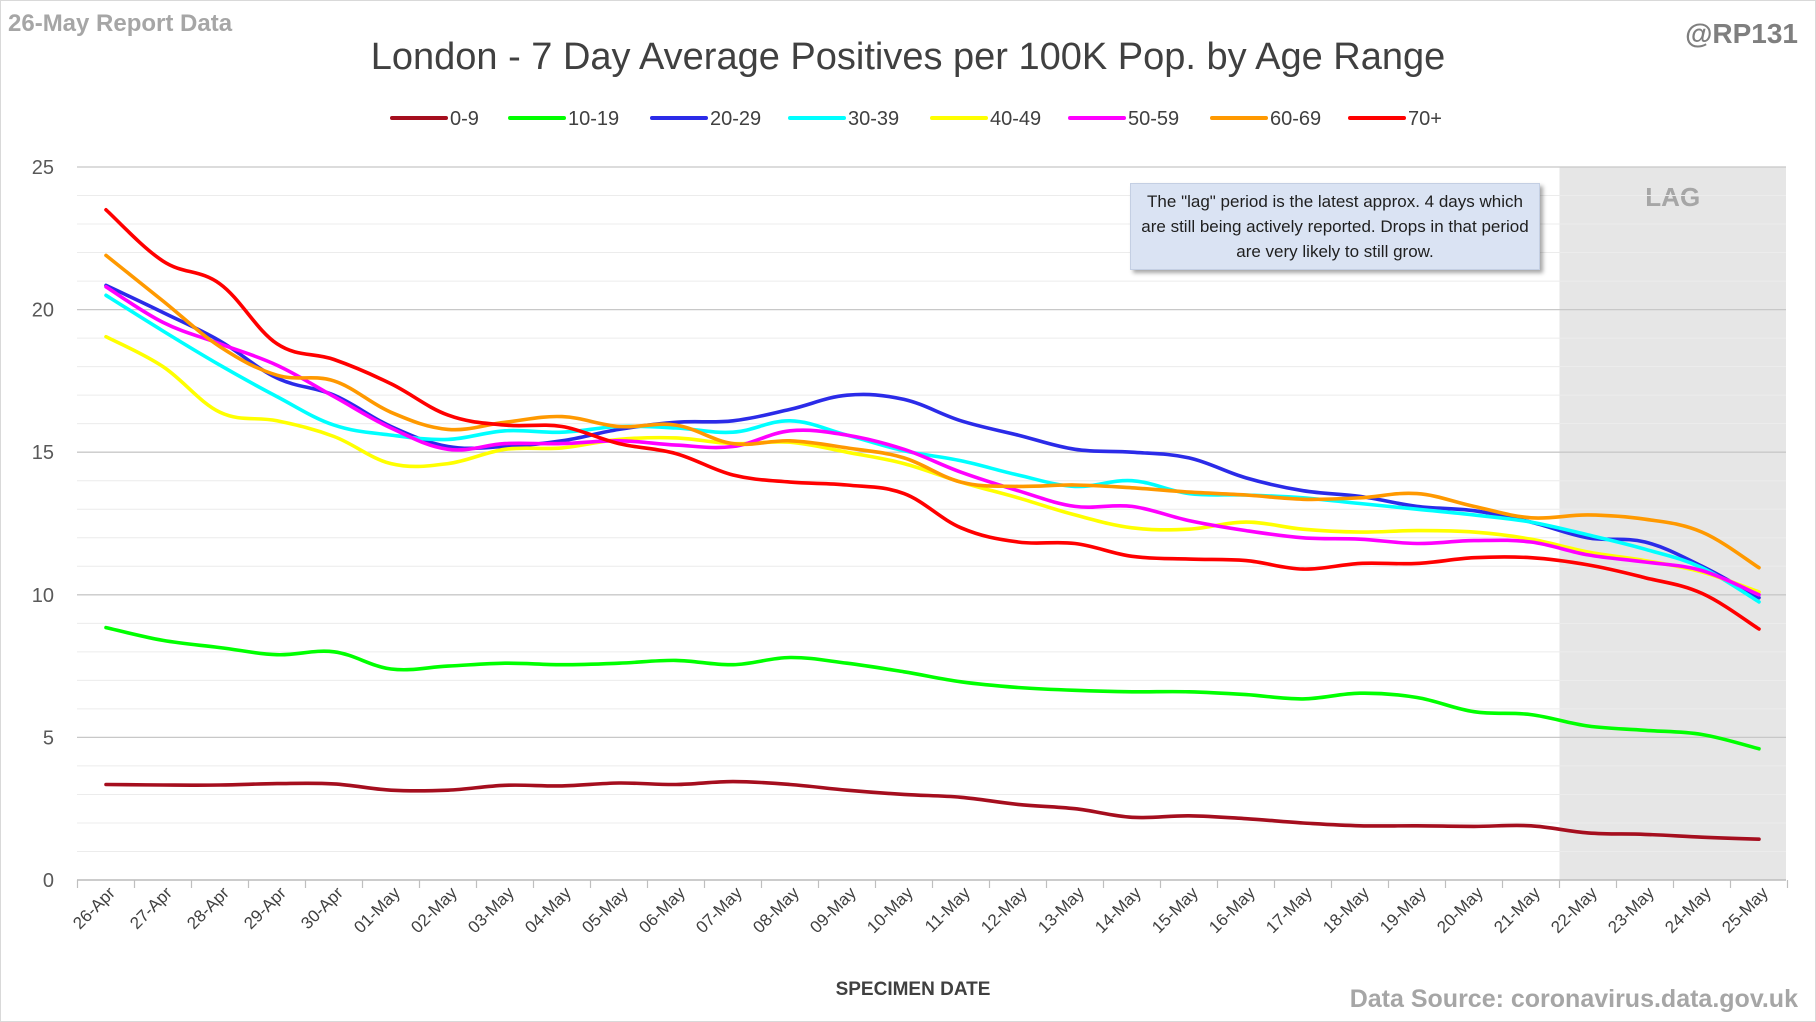 The height and width of the screenshot is (1022, 1816). I want to click on x-tick-label: 24-May, so click(1688, 910).